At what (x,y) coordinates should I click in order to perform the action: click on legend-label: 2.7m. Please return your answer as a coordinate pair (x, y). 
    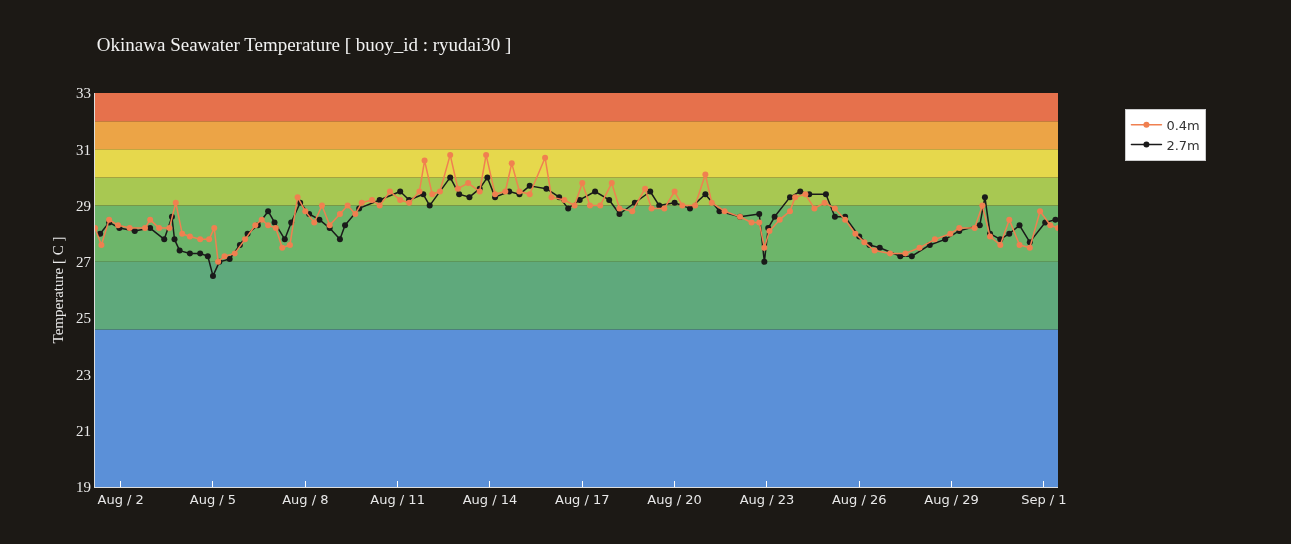
    Looking at the image, I should click on (1183, 145).